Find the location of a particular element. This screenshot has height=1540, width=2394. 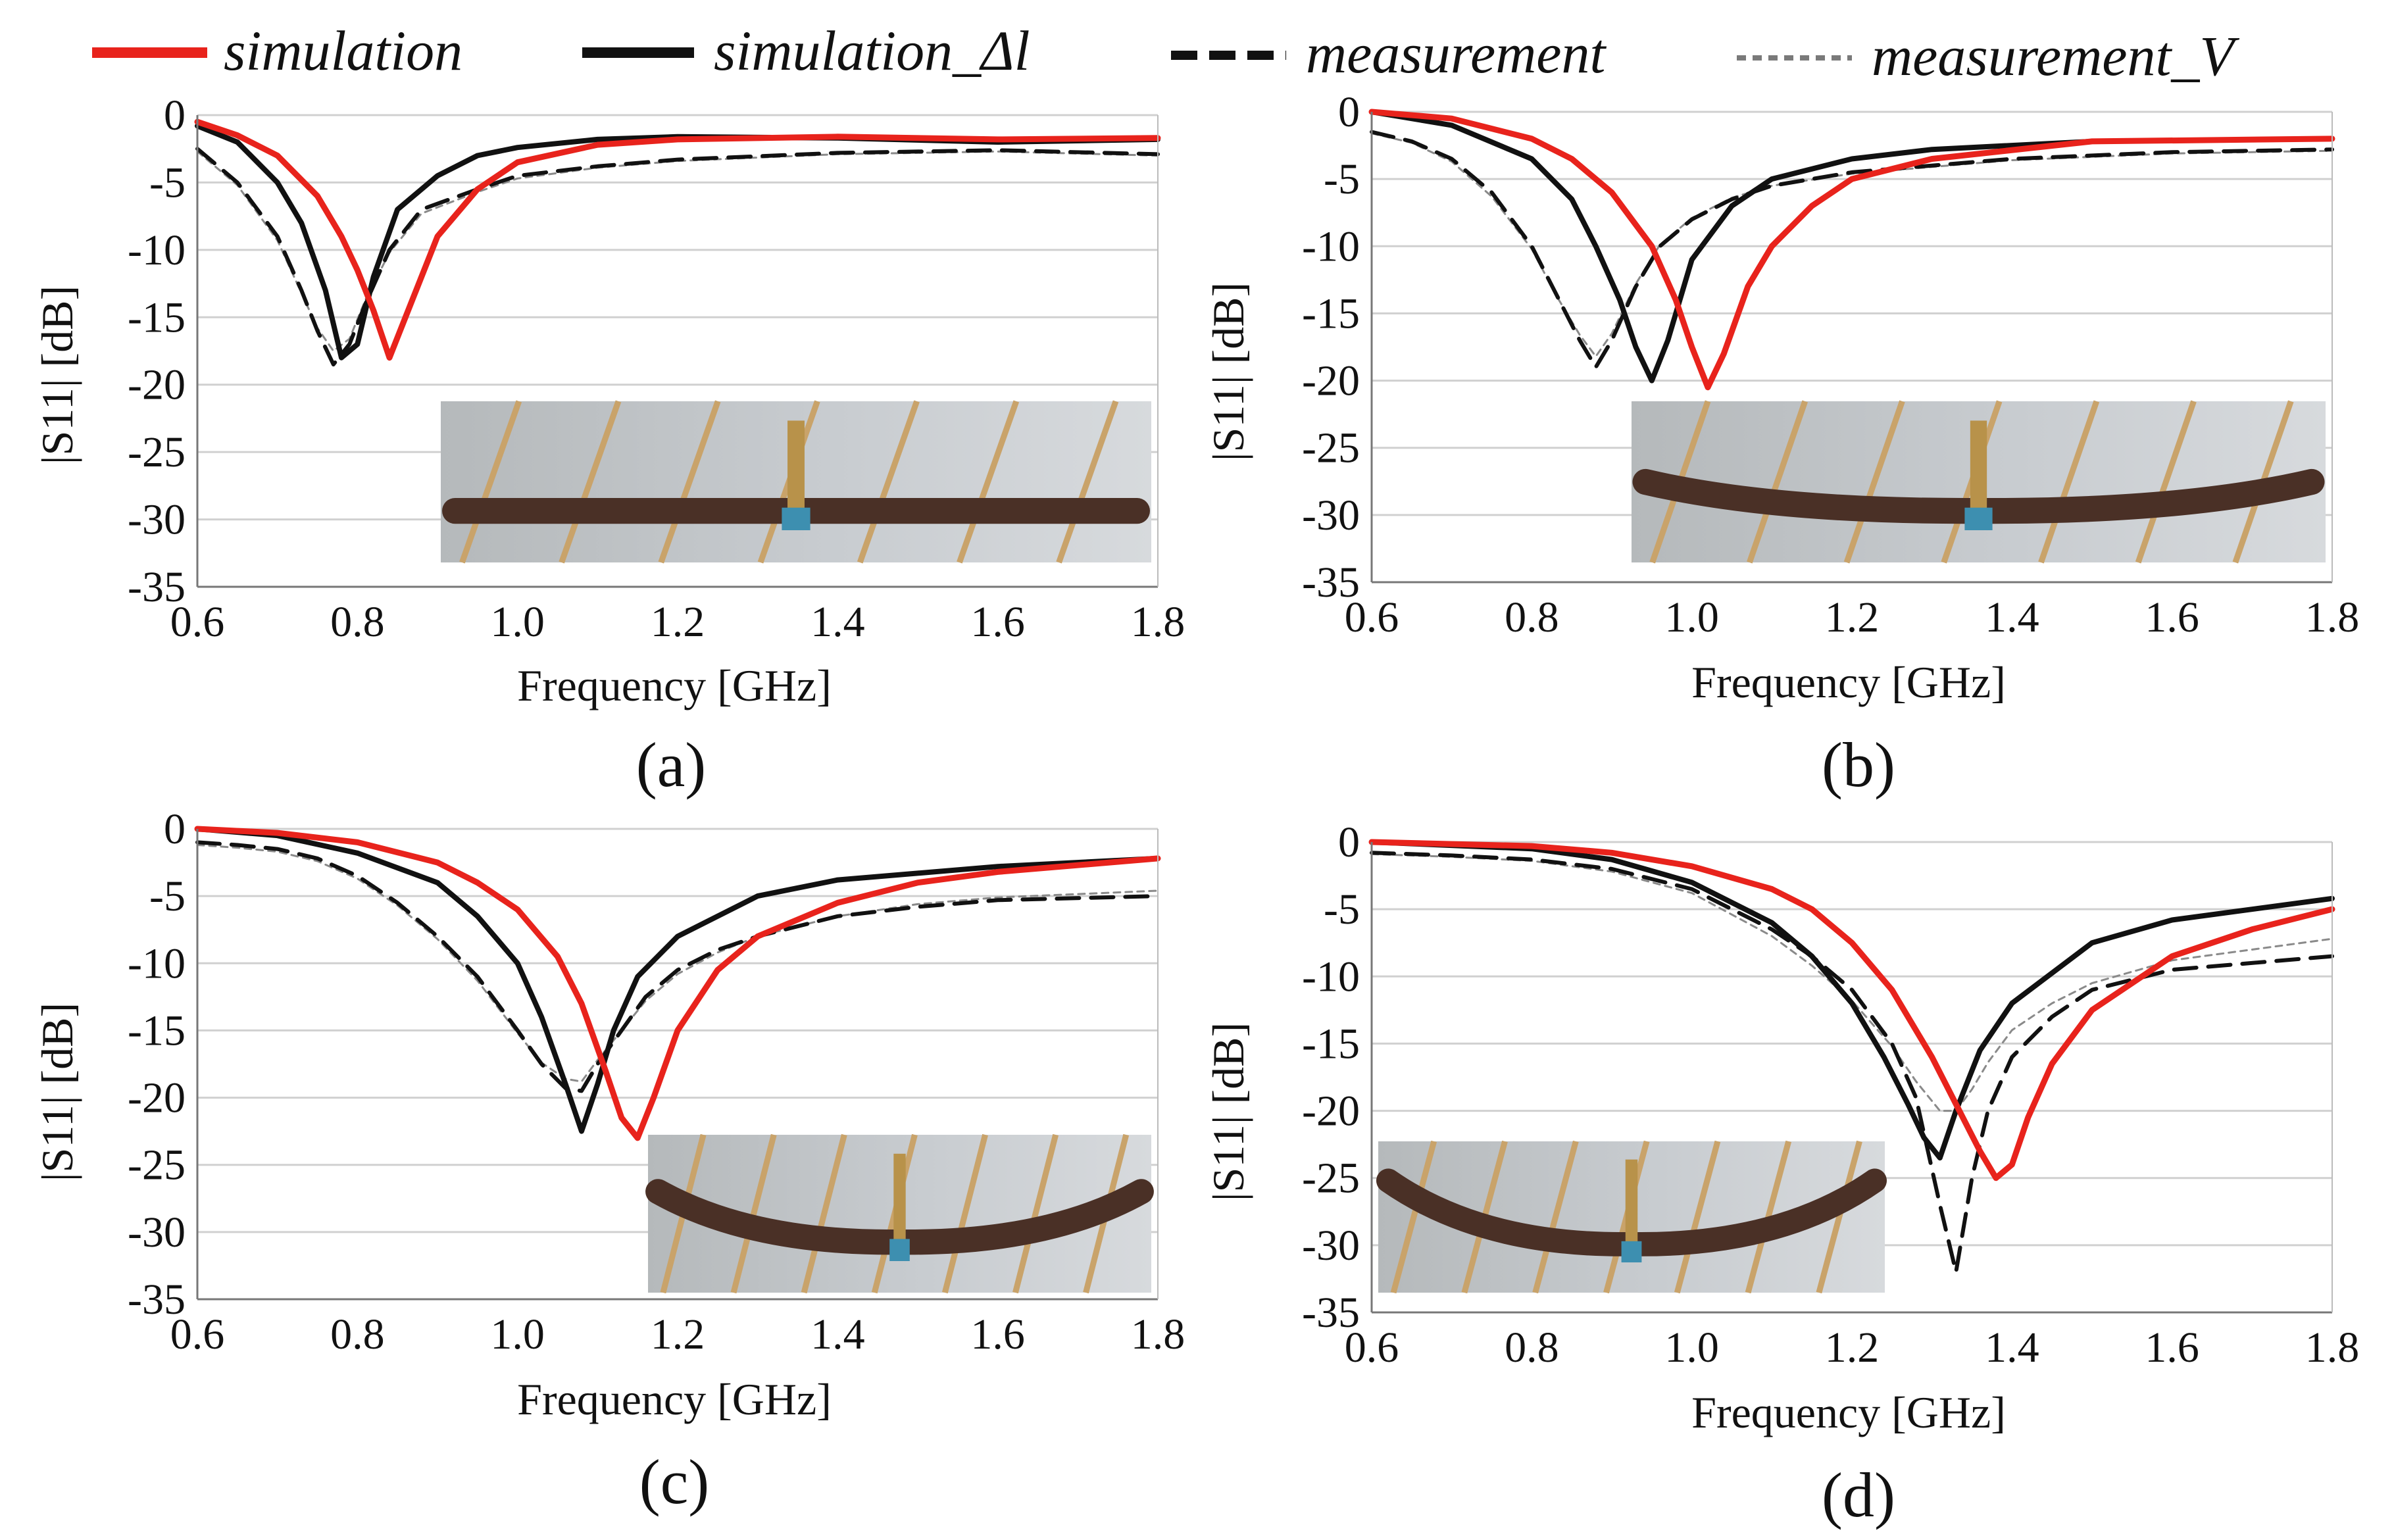

legend-label-measurement: measurement is located at coordinates (1456, 53).